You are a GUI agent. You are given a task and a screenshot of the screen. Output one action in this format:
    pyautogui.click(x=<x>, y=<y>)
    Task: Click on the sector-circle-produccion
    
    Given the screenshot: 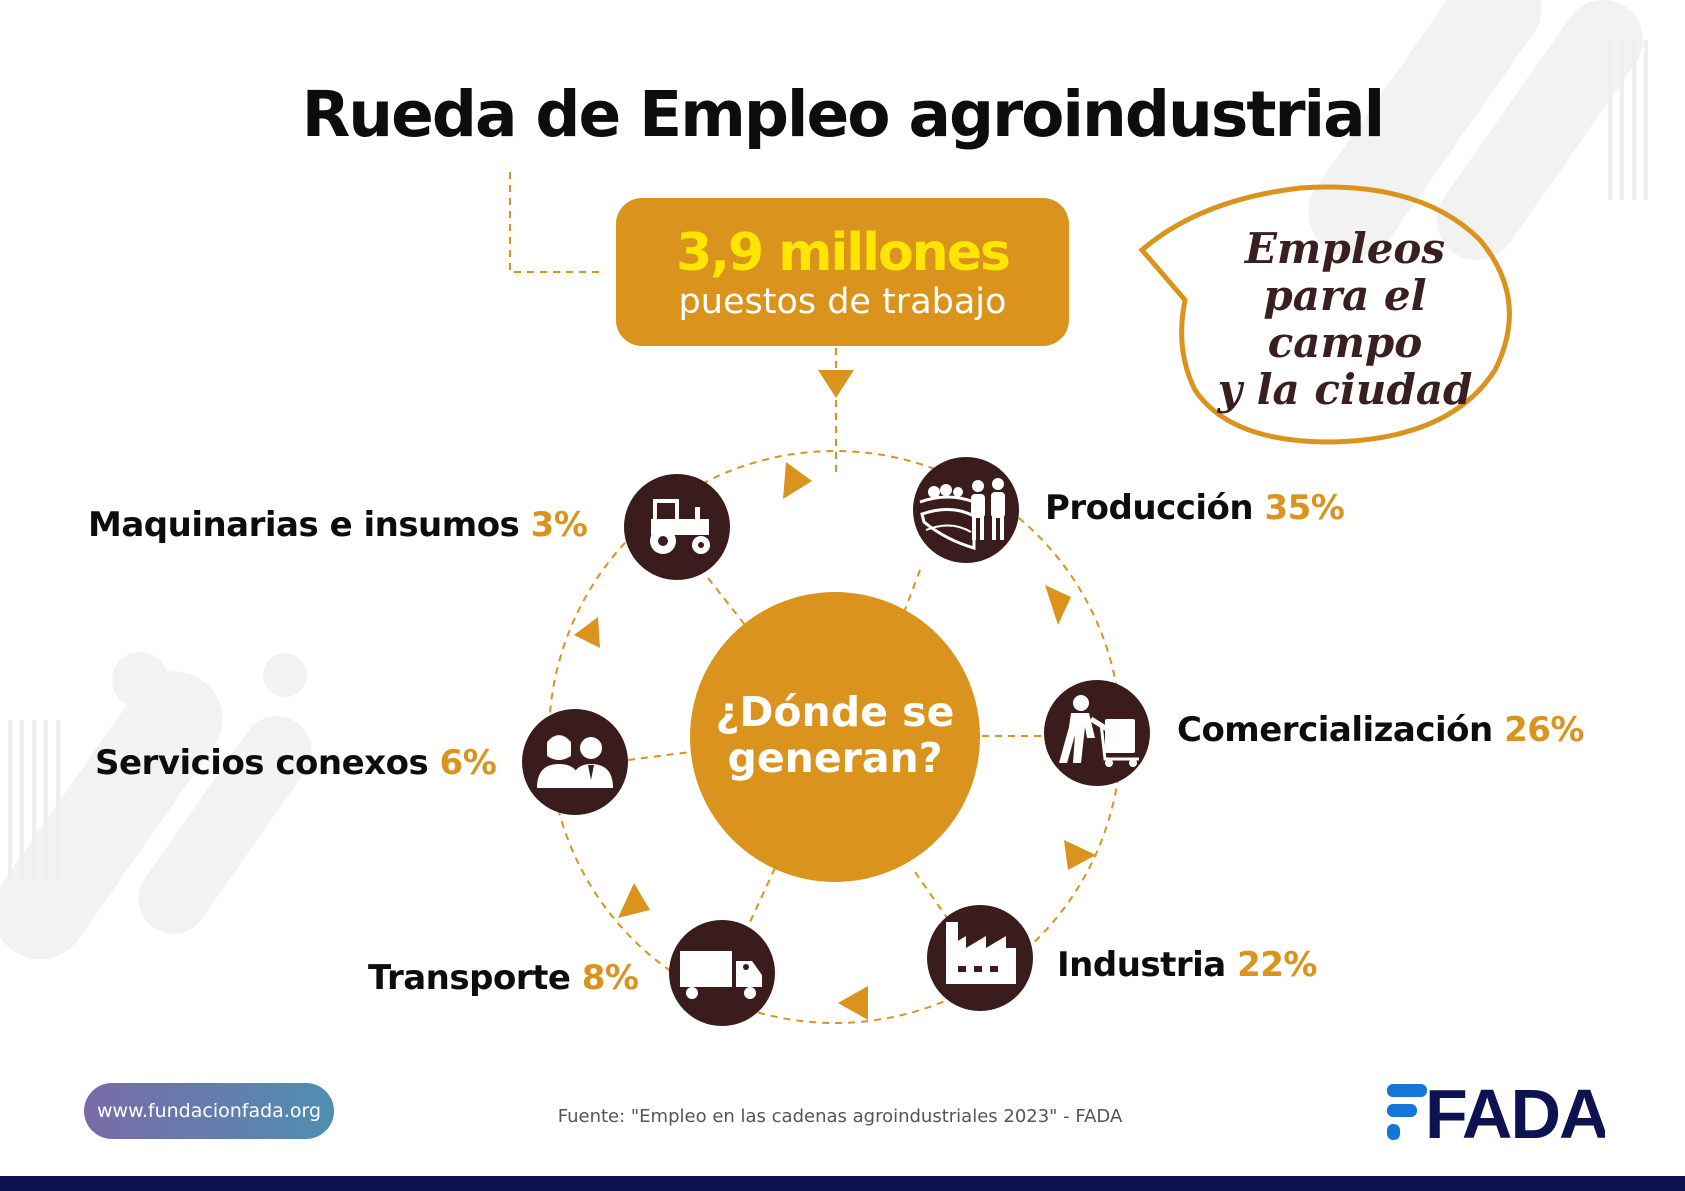 What is the action you would take?
    pyautogui.click(x=966, y=510)
    